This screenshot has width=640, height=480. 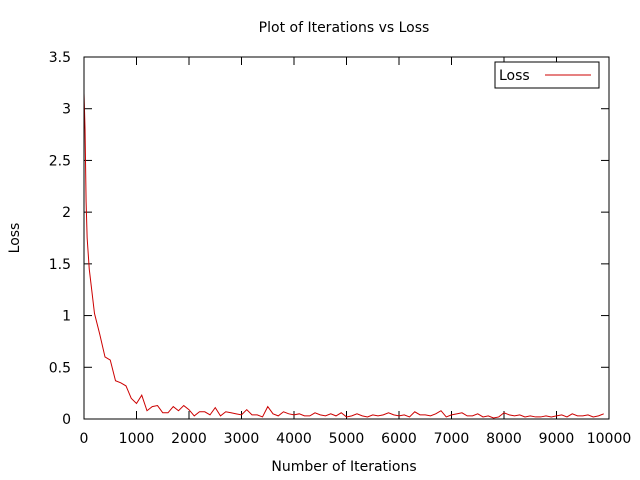 I want to click on x-tick-label: 0, so click(x=84, y=439).